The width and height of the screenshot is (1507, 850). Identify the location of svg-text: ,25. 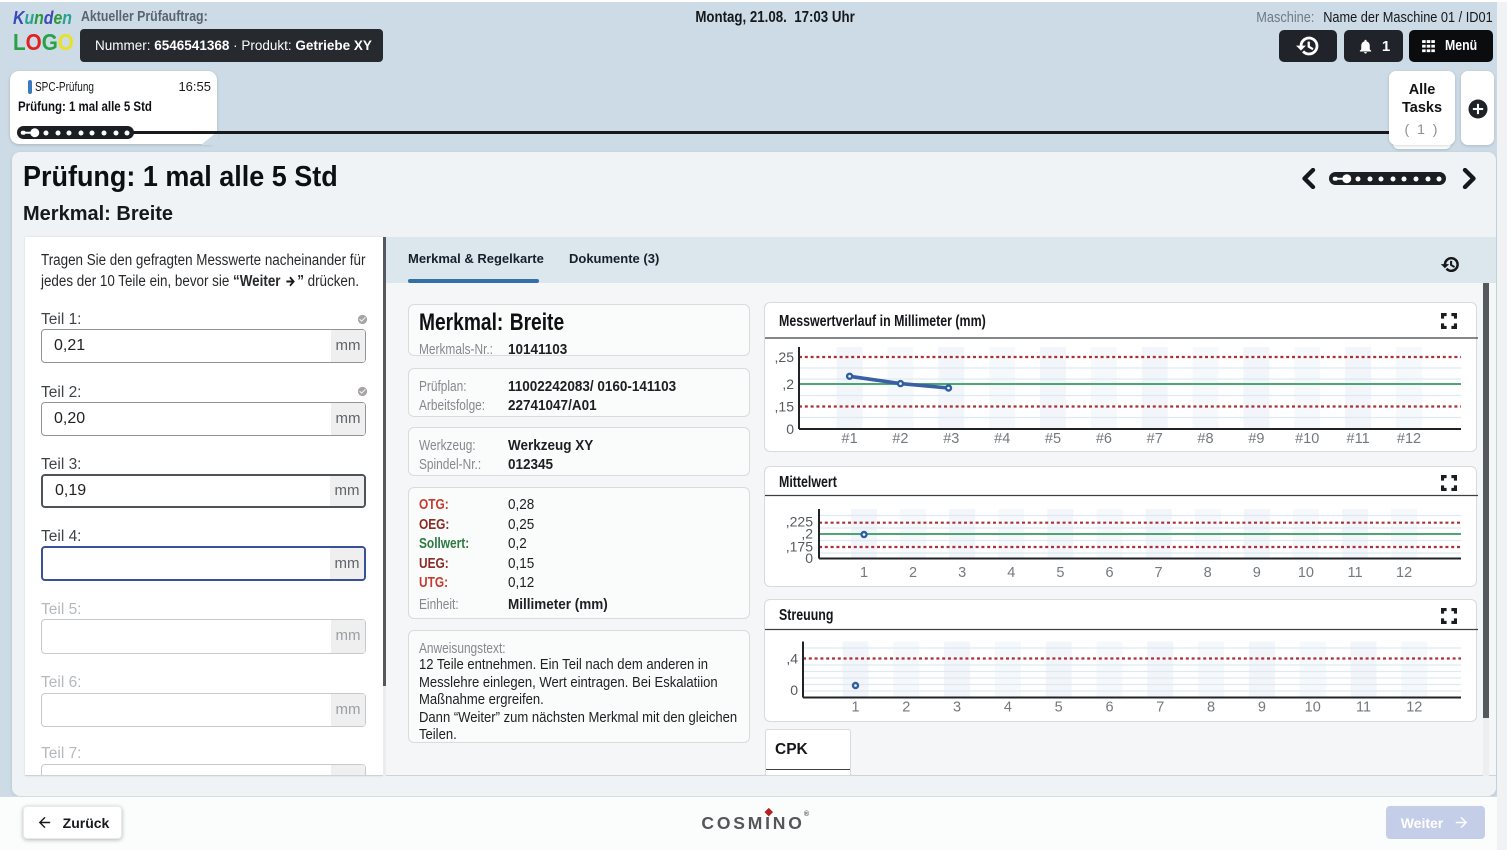
(785, 357).